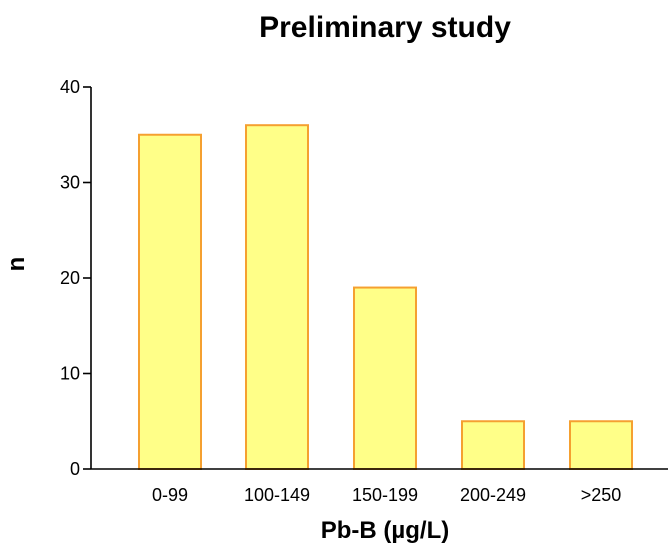  Describe the element at coordinates (170, 495) in the screenshot. I see `x-tick-label: 0-99` at that location.